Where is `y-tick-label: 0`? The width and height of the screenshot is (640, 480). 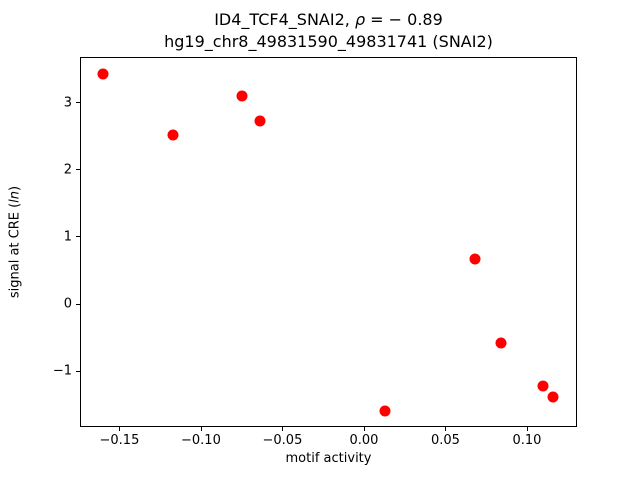
y-tick-label: 0 is located at coordinates (67, 304).